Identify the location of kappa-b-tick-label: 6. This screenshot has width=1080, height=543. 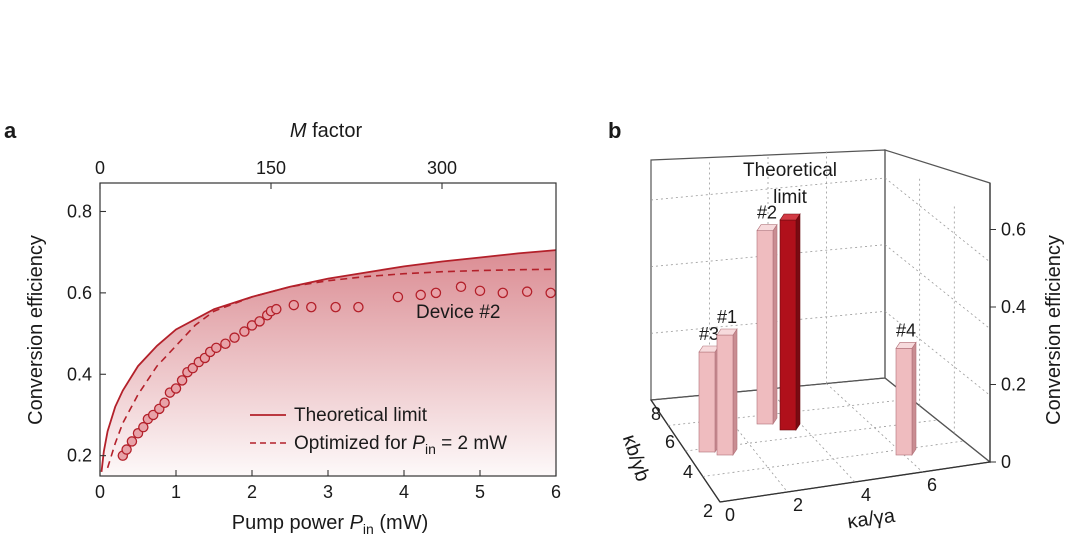
(670, 442).